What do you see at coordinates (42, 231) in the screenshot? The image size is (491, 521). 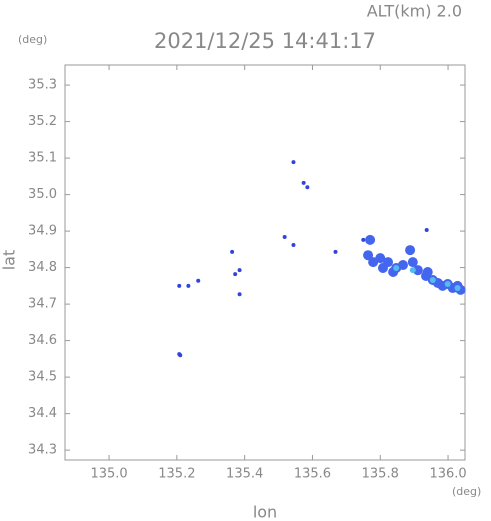 I see `y-tick-label: 34.9` at bounding box center [42, 231].